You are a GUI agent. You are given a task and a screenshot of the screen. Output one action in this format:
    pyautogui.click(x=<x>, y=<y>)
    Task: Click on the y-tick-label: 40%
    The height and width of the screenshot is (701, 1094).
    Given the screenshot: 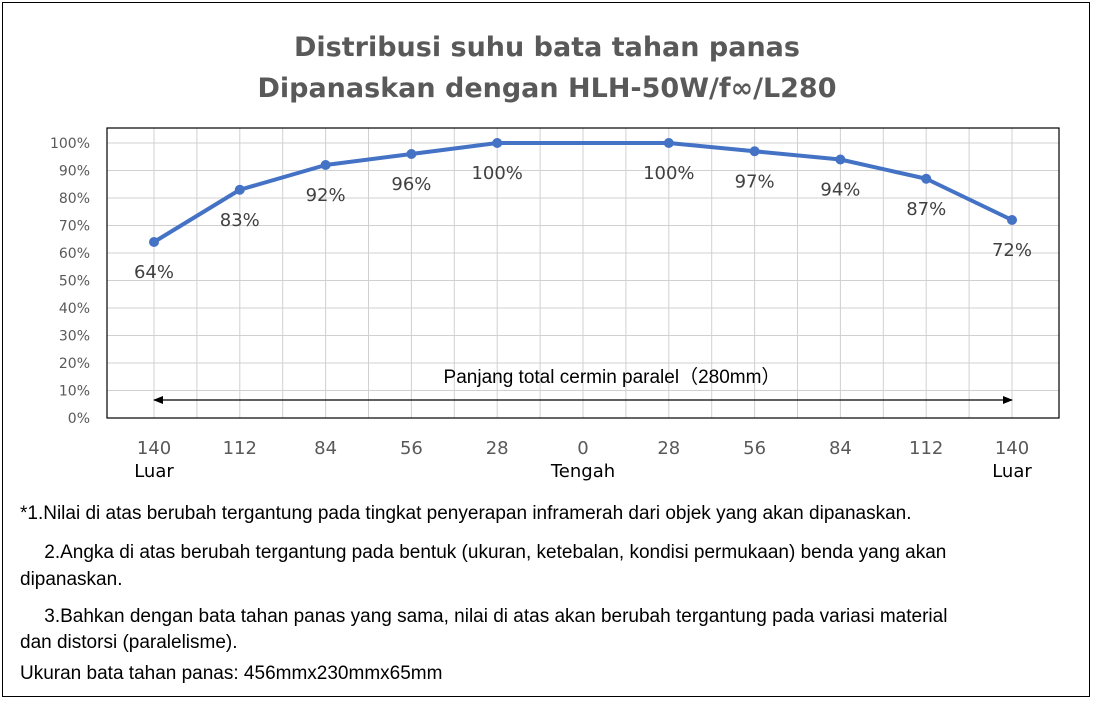 What is the action you would take?
    pyautogui.click(x=74, y=309)
    